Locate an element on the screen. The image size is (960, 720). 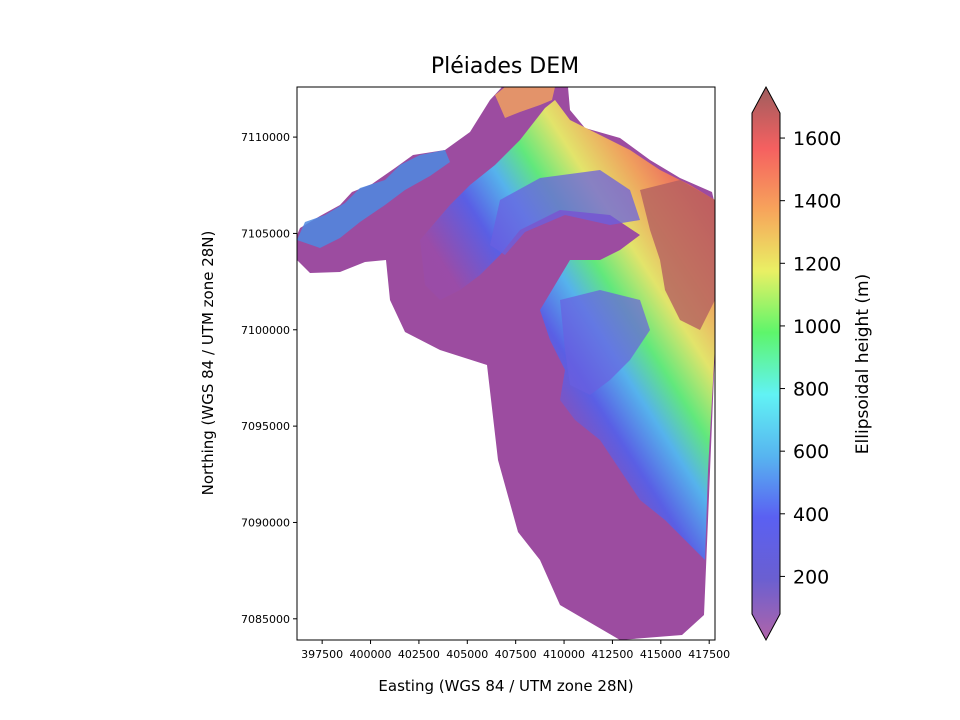
colorbar-body is located at coordinates (766, 363).